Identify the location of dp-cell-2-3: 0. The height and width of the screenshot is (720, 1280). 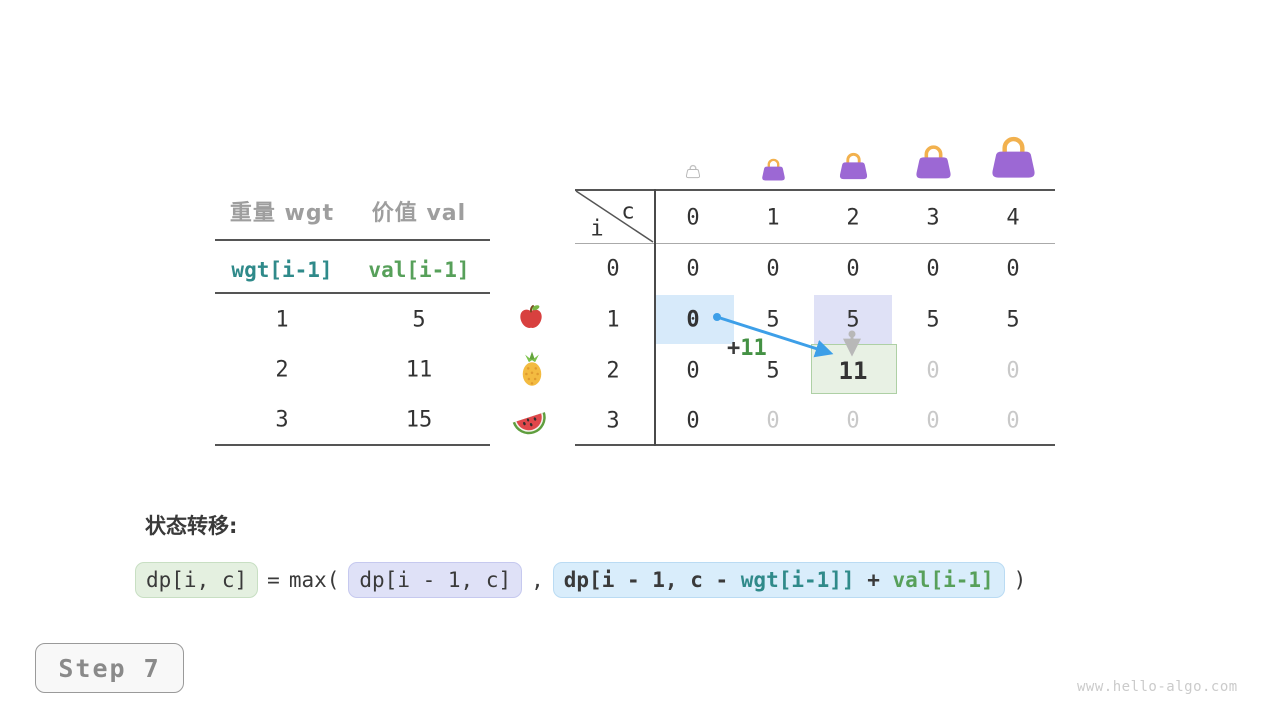
(933, 371).